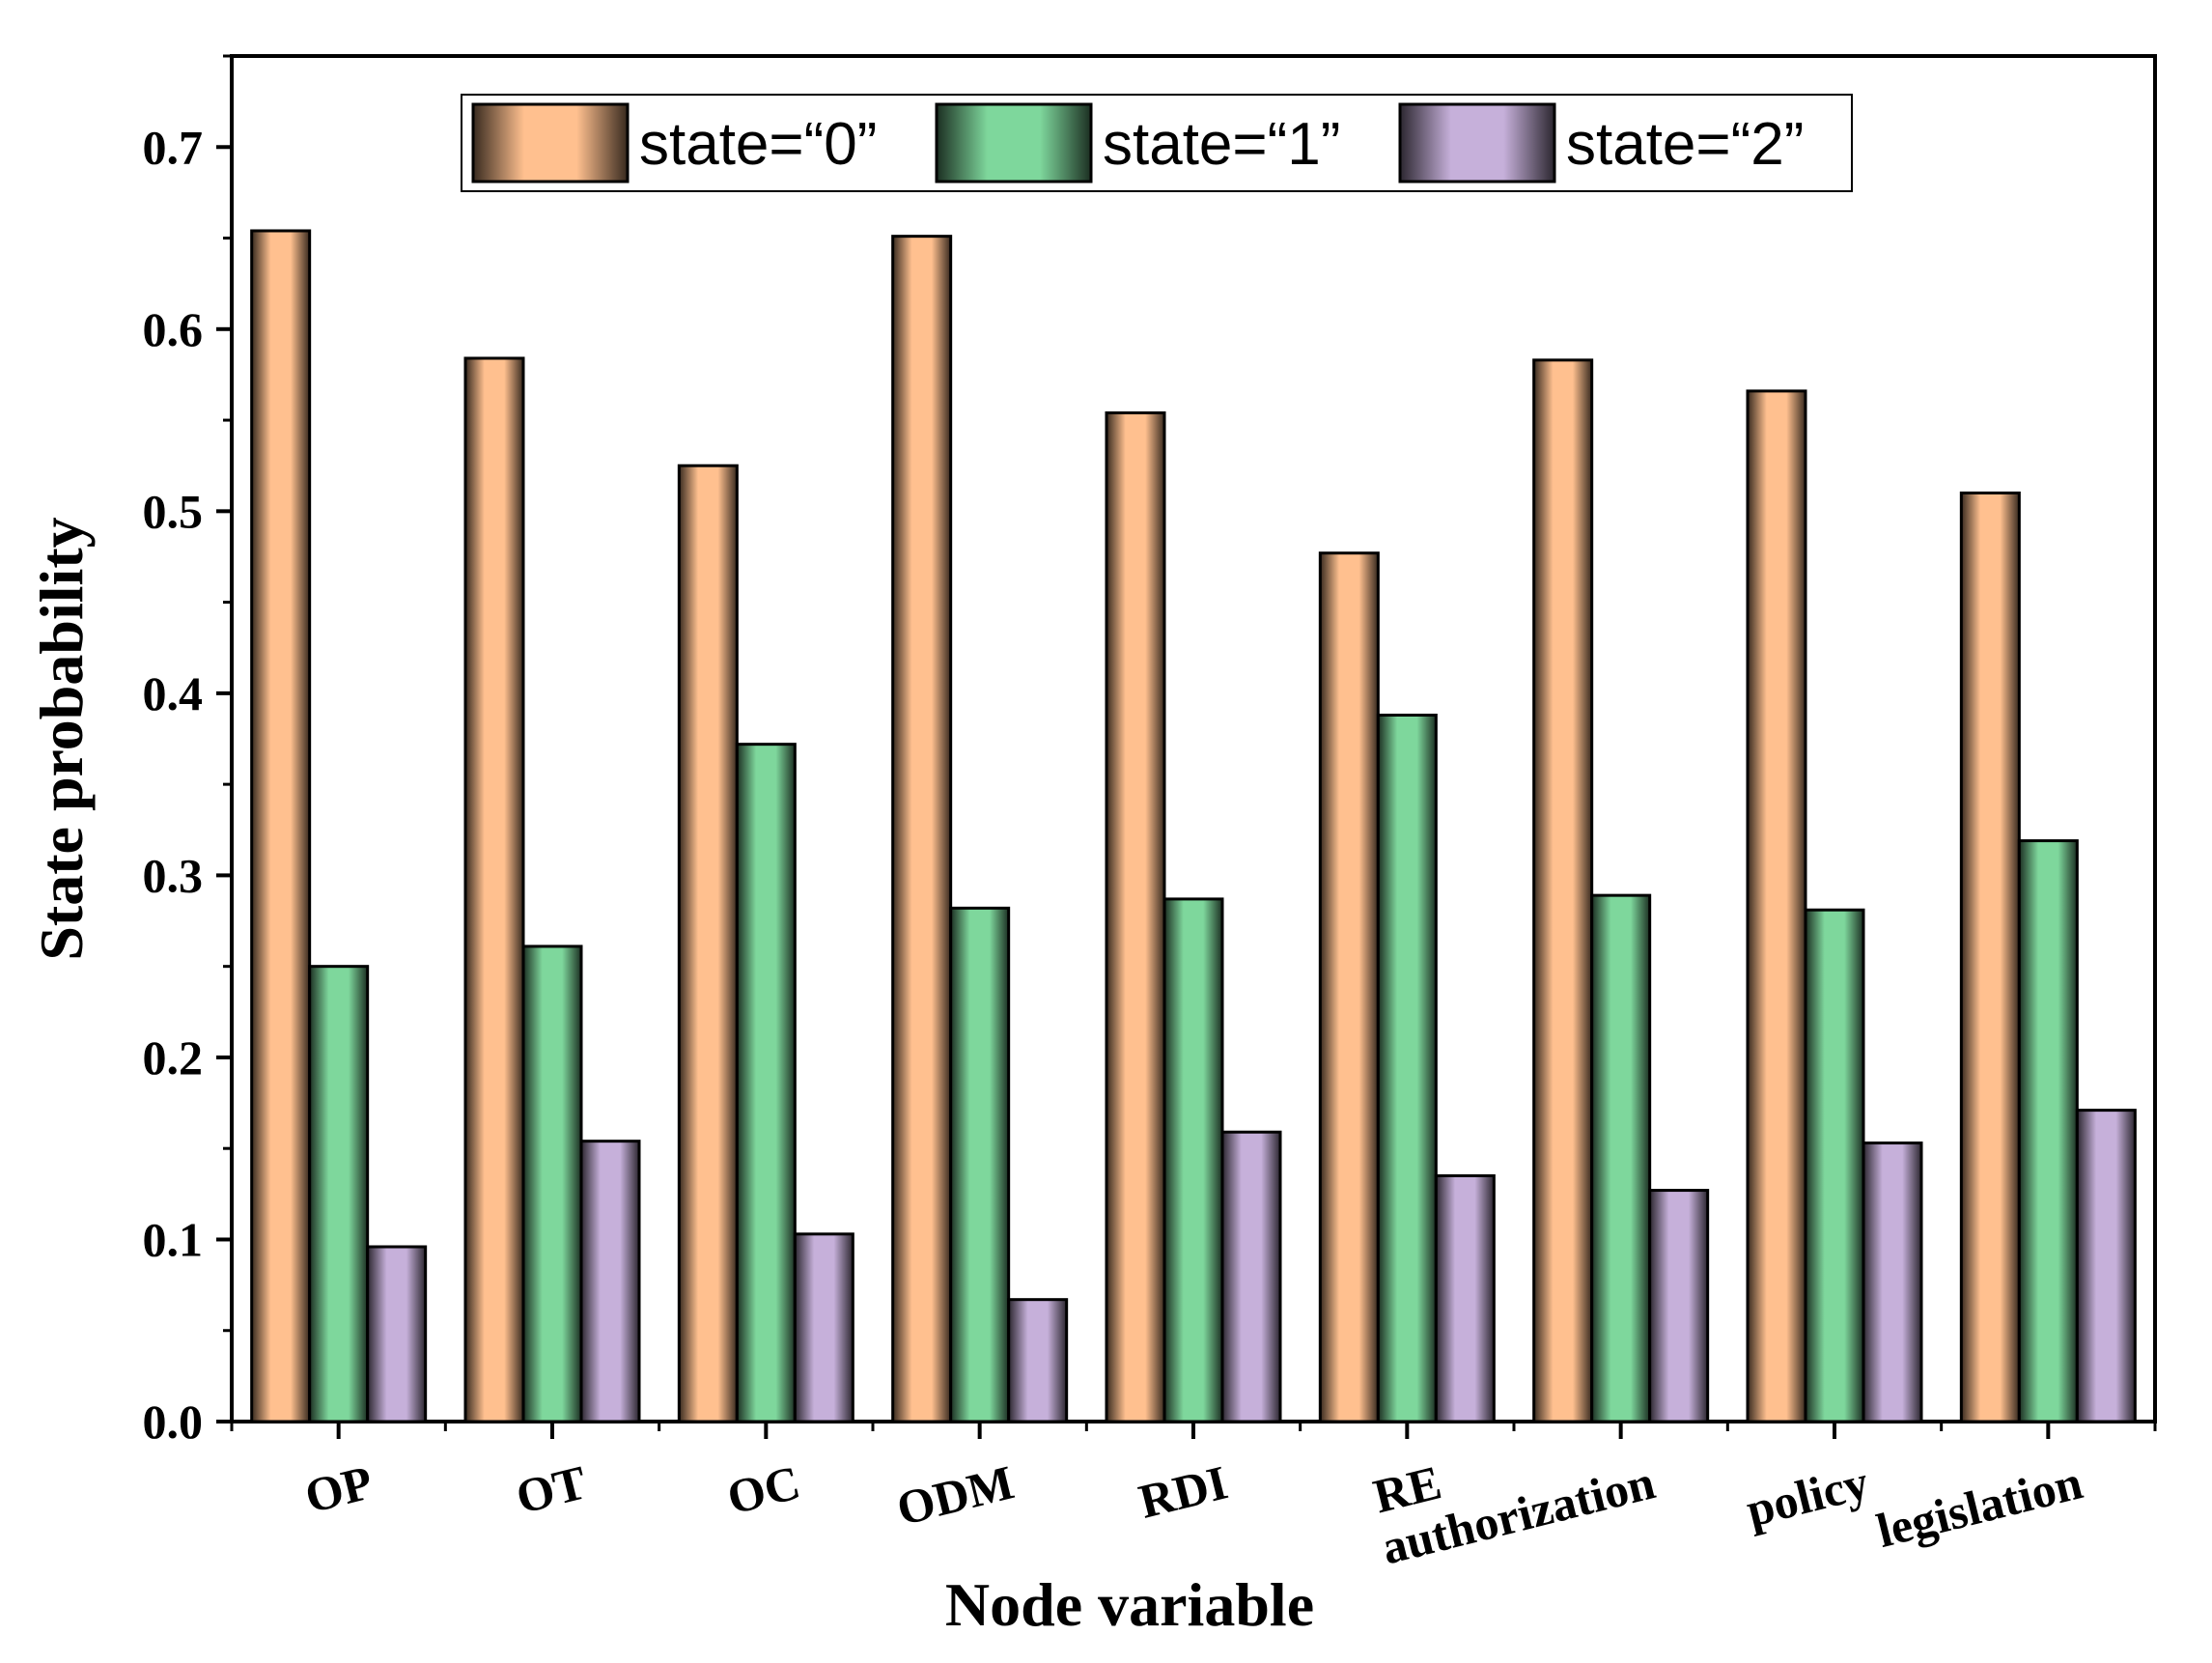 This screenshot has width=2212, height=1663. Describe the element at coordinates (188, 751) in the screenshot. I see `y-axis: 0.0 0.1 0.2 0.3 0.4 0.5 0.6 0.7` at that location.